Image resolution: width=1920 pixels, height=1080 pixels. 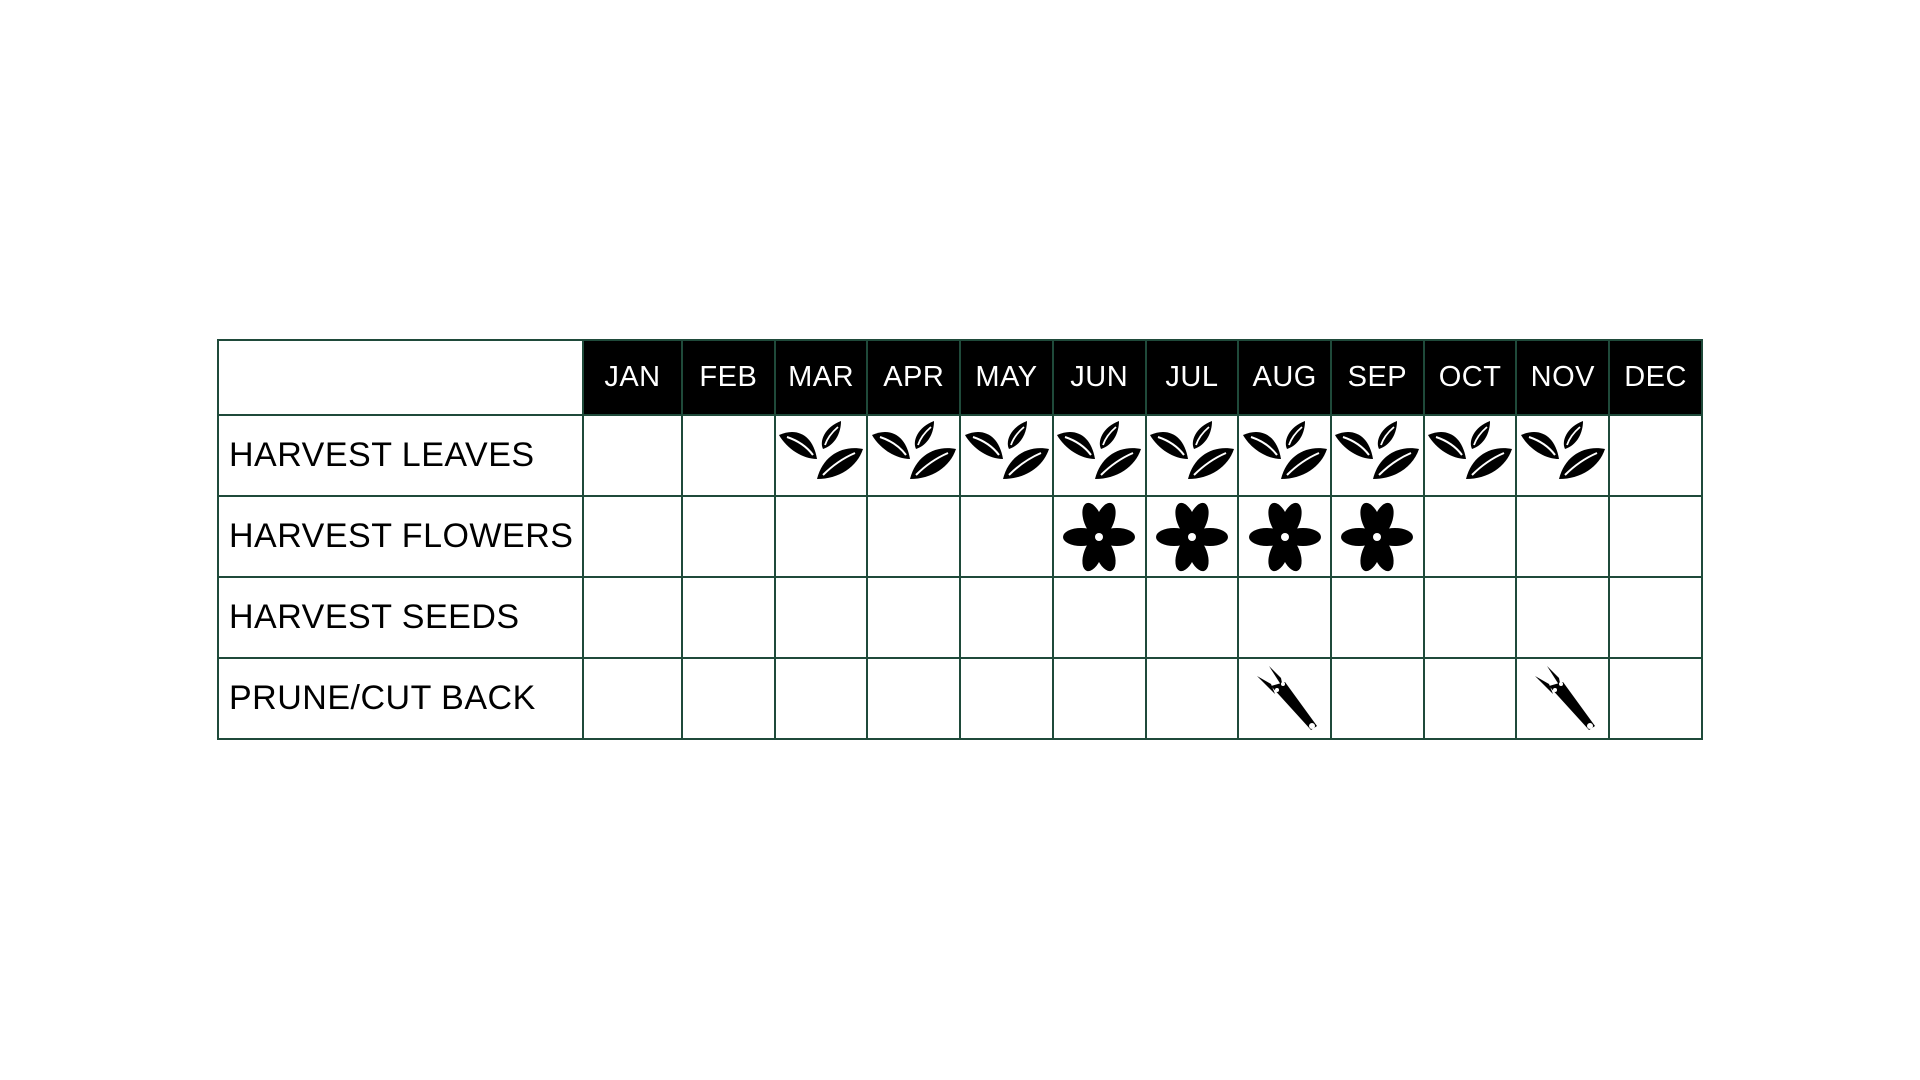 I want to click on month-header-aug: AUG, so click(x=1285, y=377).